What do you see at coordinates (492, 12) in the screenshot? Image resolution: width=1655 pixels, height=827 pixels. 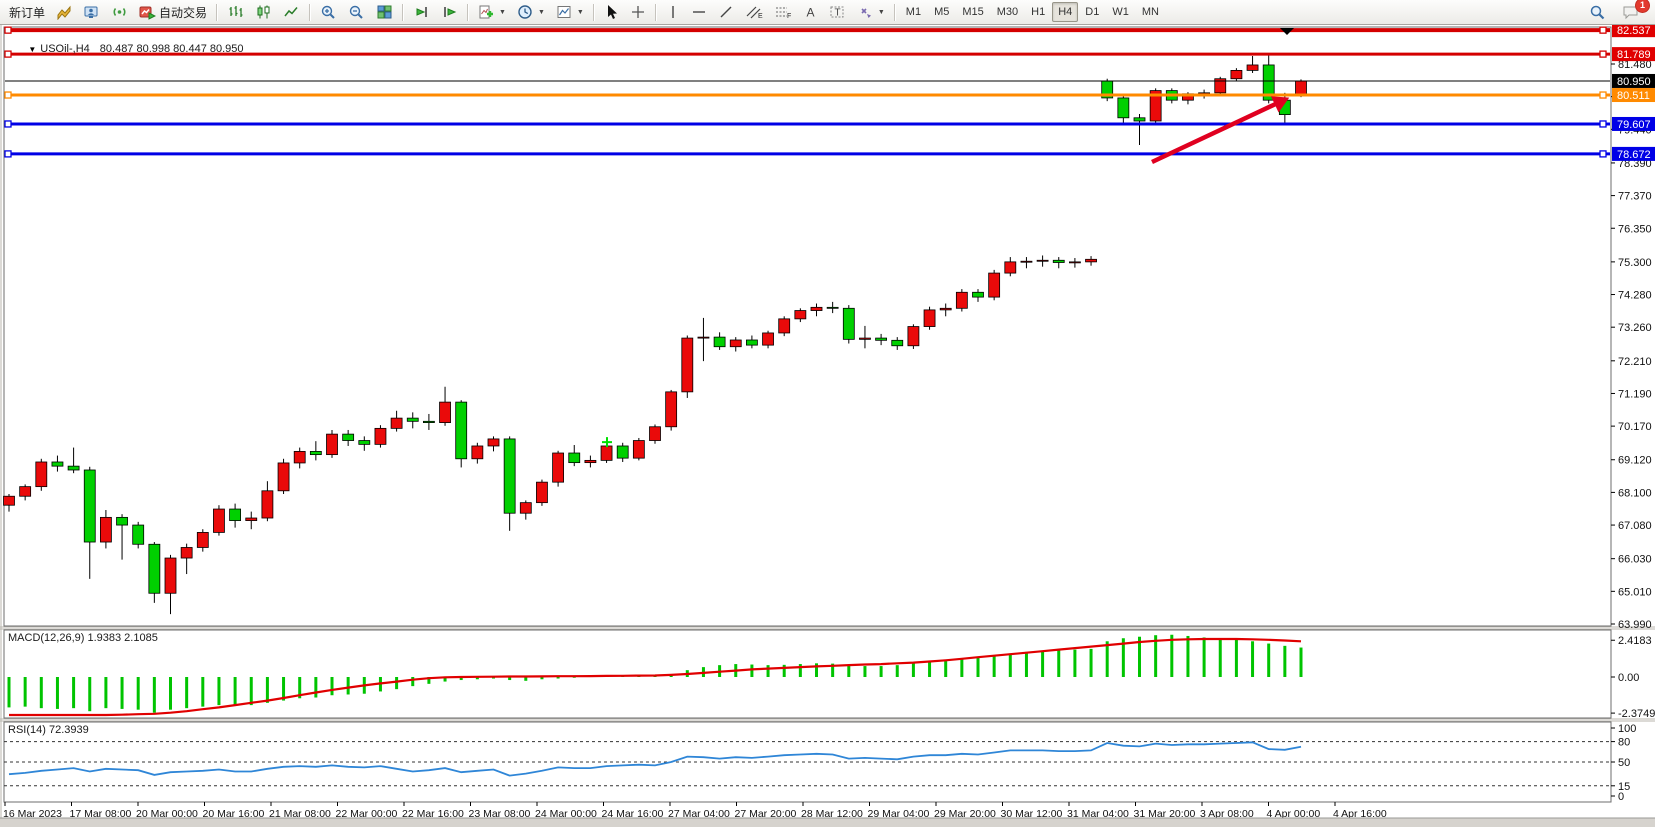 I see `indicators-button: ▼` at bounding box center [492, 12].